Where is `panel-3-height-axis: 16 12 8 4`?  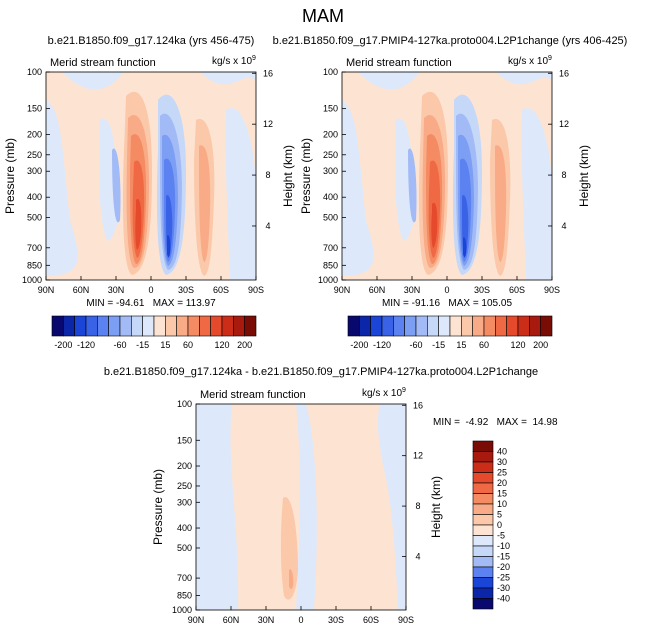
panel-3-height-axis: 16 12 8 4 is located at coordinates (412, 480).